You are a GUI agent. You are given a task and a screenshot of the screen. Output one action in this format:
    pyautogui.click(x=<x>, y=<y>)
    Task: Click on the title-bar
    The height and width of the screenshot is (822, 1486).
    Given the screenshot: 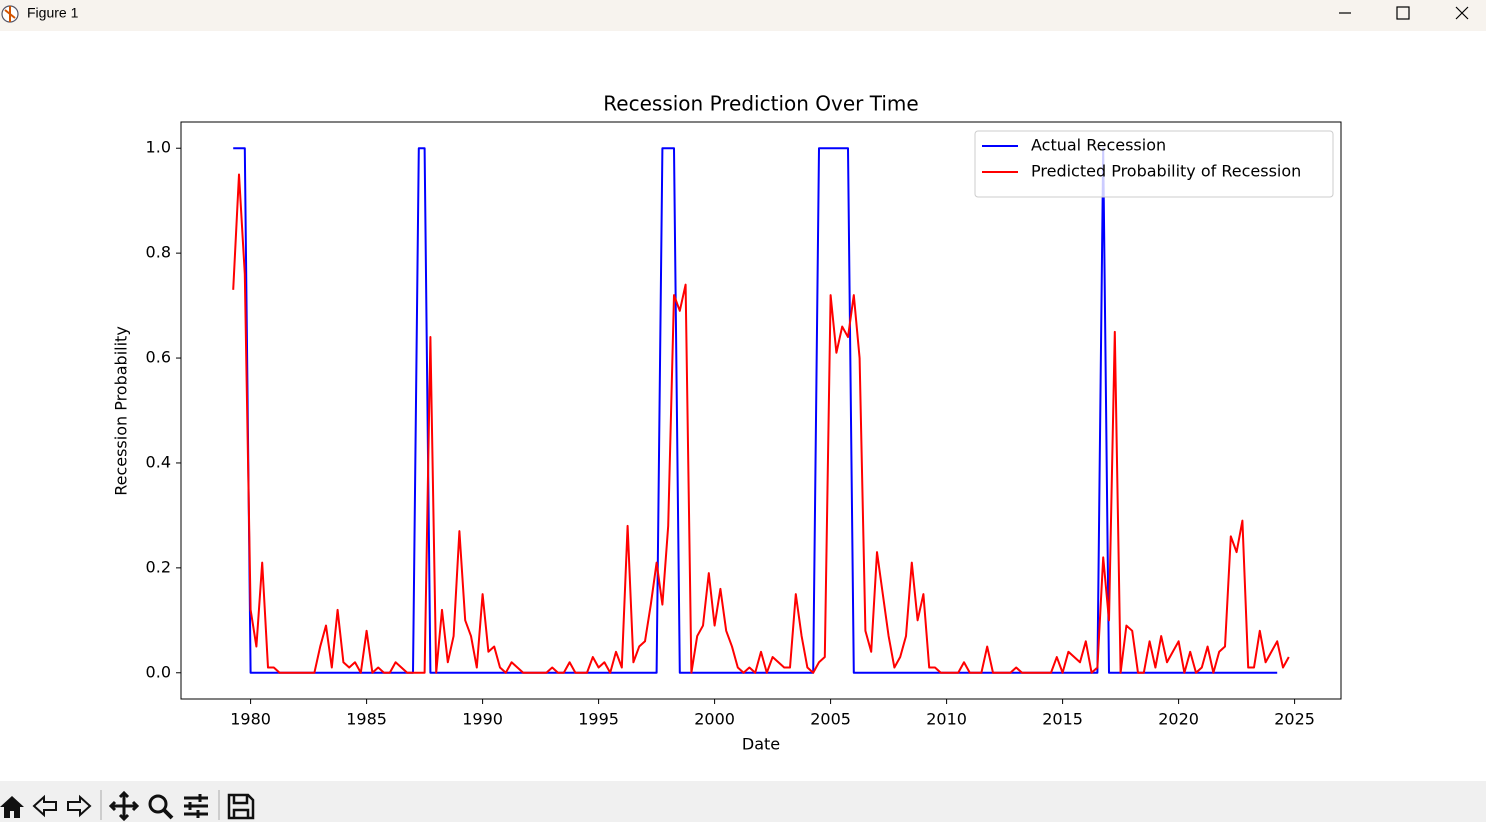 What is the action you would take?
    pyautogui.click(x=743, y=15)
    